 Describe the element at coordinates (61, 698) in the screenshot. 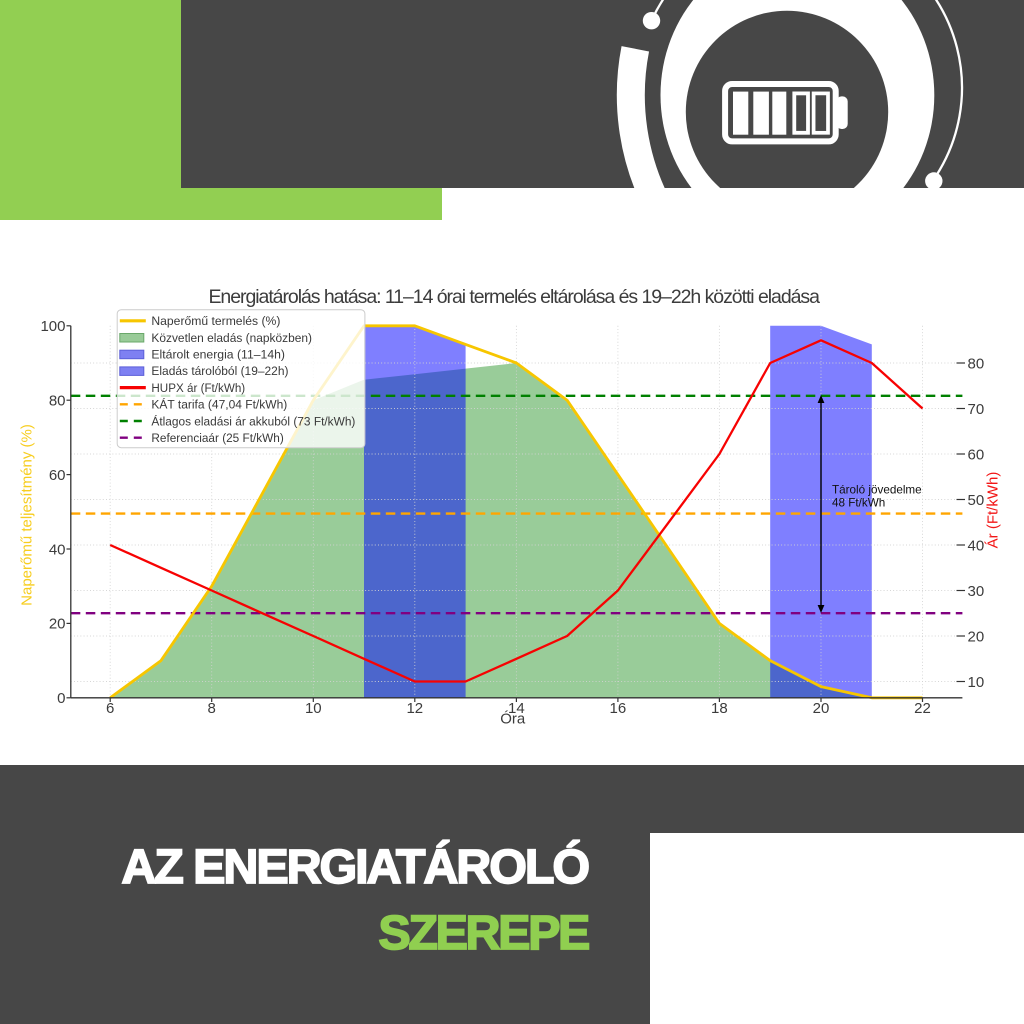

I see `svg-text: 0` at that location.